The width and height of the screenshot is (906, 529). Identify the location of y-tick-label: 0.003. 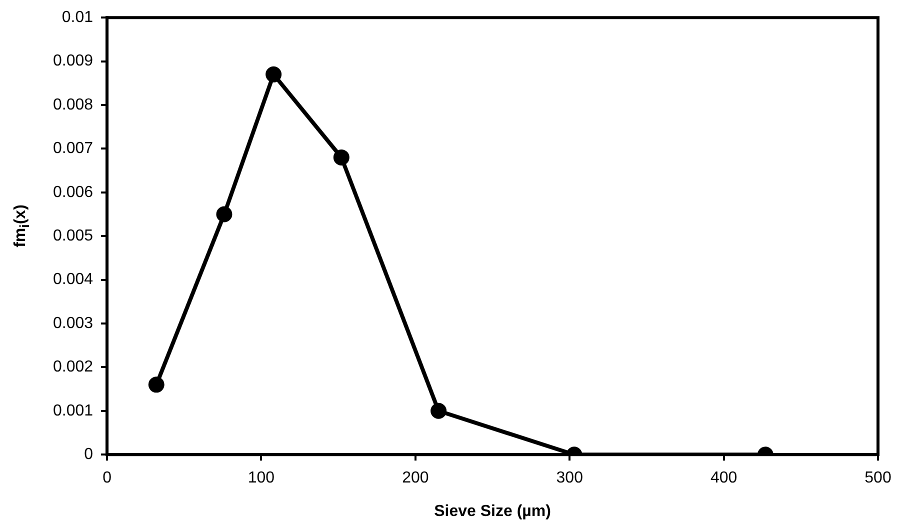
(73, 323).